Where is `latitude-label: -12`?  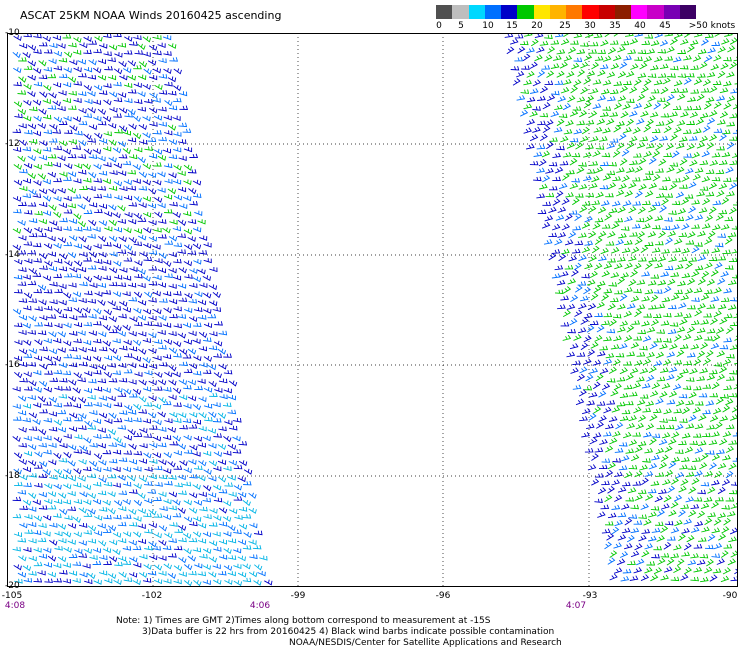
latitude-label: -12 is located at coordinates (12, 144).